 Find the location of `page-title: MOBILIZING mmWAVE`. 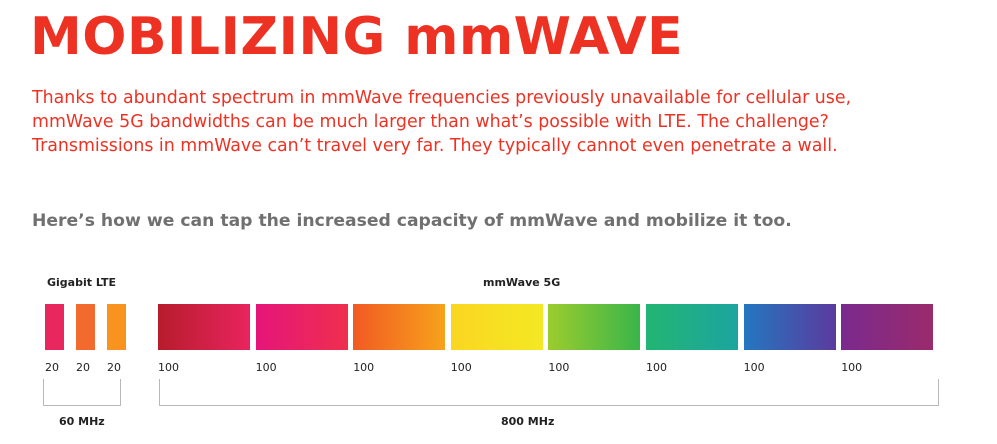

page-title: MOBILIZING mmWAVE is located at coordinates (357, 37).